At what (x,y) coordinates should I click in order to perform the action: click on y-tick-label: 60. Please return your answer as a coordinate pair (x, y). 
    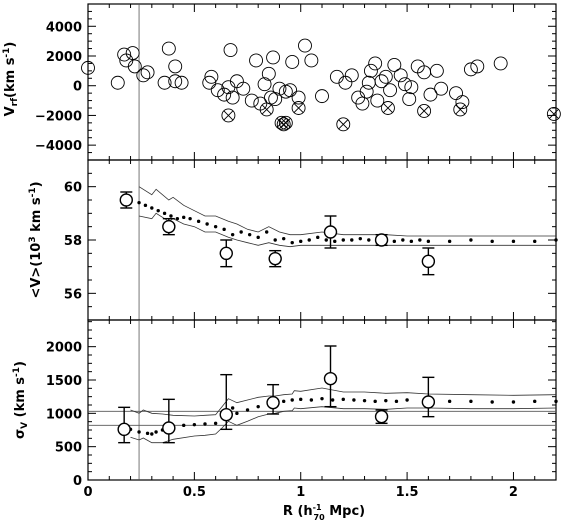
    Looking at the image, I should click on (73, 188).